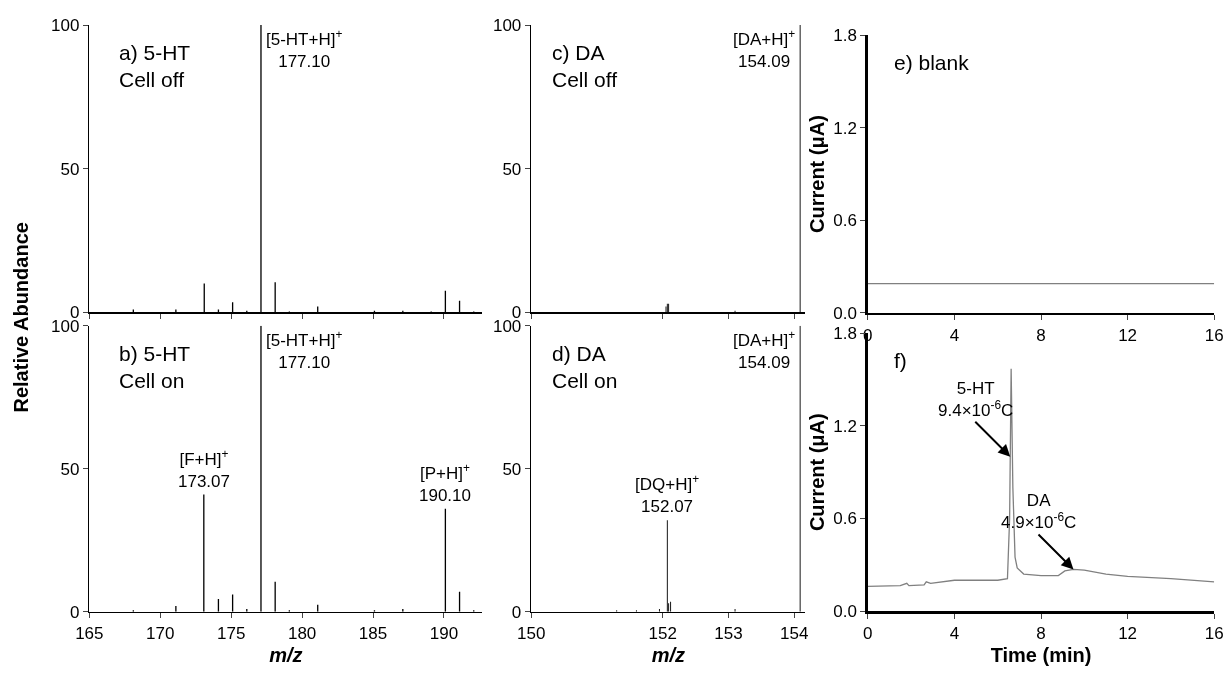  What do you see at coordinates (1041, 654) in the screenshot?
I see `x-axis-title: Time (min)` at bounding box center [1041, 654].